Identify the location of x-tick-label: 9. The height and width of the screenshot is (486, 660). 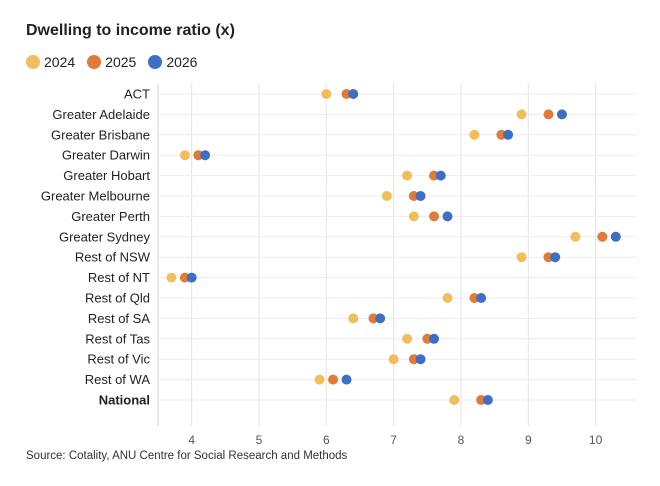
(528, 440).